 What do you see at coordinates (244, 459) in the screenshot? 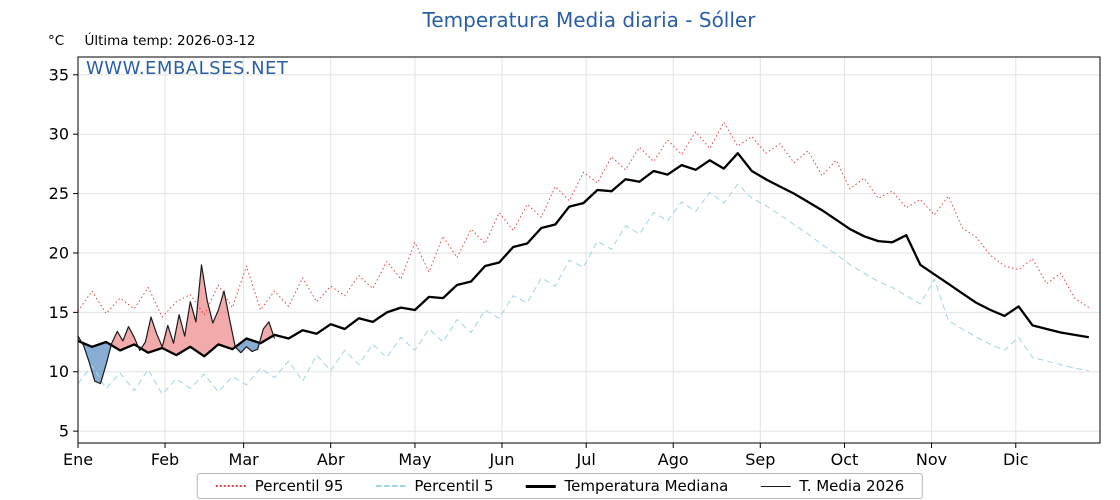
I see `x-tick-label: Mar` at bounding box center [244, 459].